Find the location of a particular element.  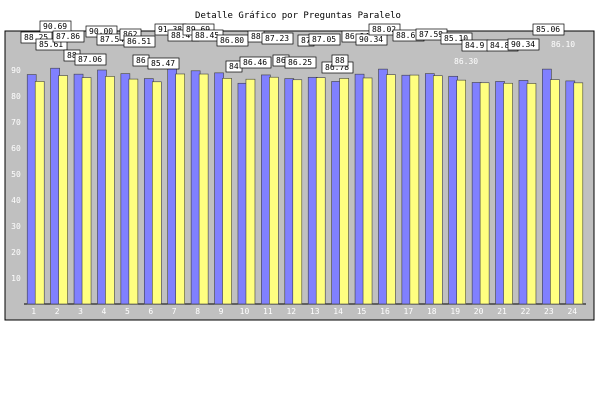

data-label: 87.06 is located at coordinates (90, 59).